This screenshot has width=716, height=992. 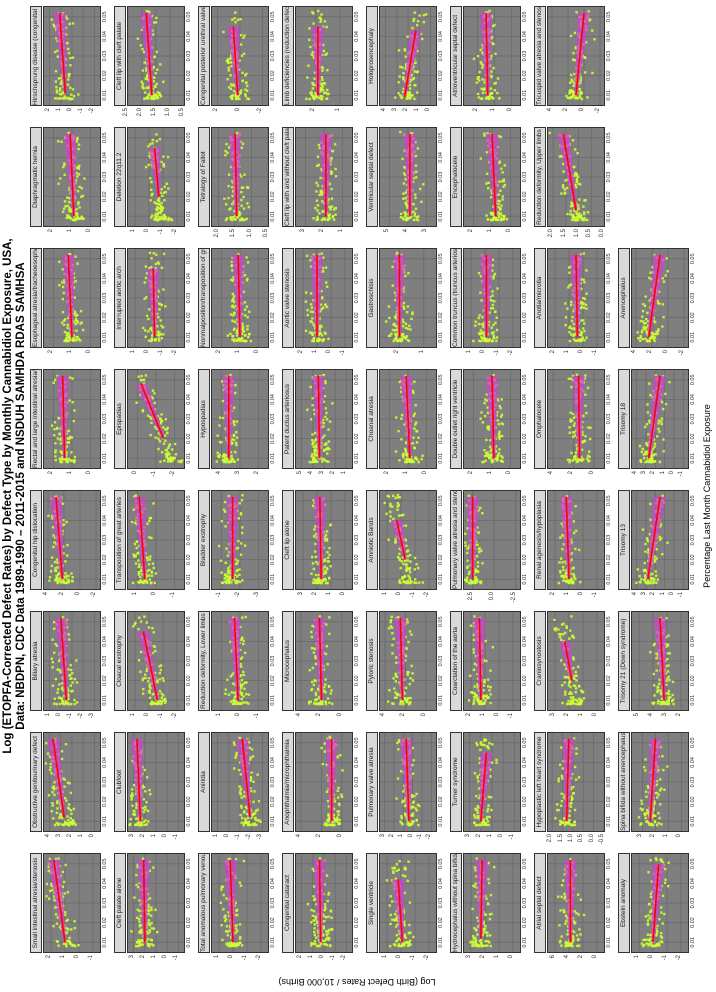 What do you see at coordinates (131, 957) in the screenshot?
I see `y-tick-label: 3` at bounding box center [131, 957].